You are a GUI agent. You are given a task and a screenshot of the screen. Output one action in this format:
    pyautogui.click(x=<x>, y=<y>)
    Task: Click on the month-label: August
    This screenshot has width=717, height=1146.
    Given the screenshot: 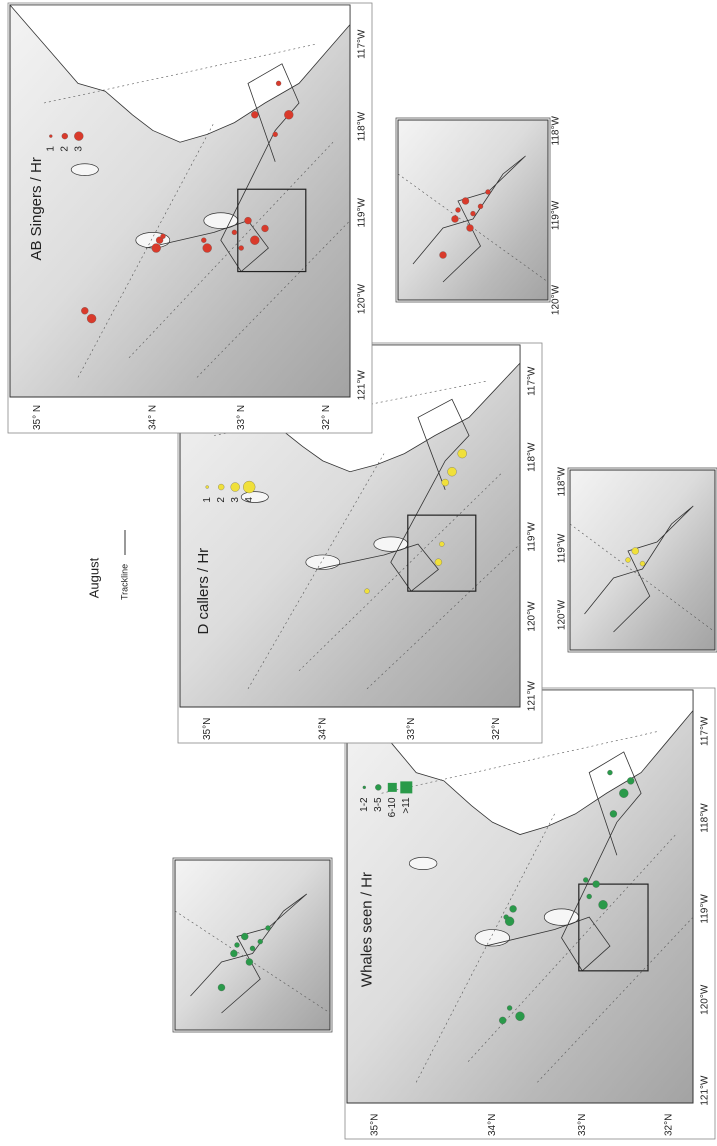 What is the action you would take?
    pyautogui.click(x=93, y=577)
    